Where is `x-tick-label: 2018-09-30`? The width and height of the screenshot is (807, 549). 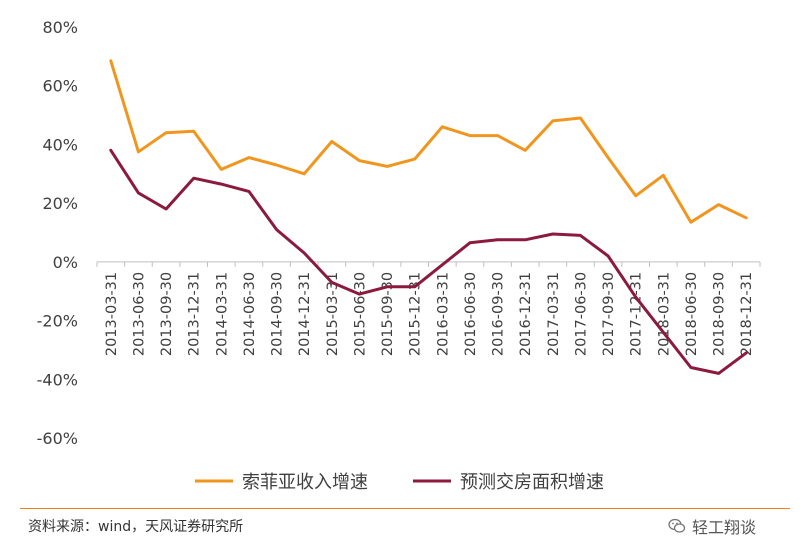 x-tick-label: 2018-09-30 is located at coordinates (720, 314).